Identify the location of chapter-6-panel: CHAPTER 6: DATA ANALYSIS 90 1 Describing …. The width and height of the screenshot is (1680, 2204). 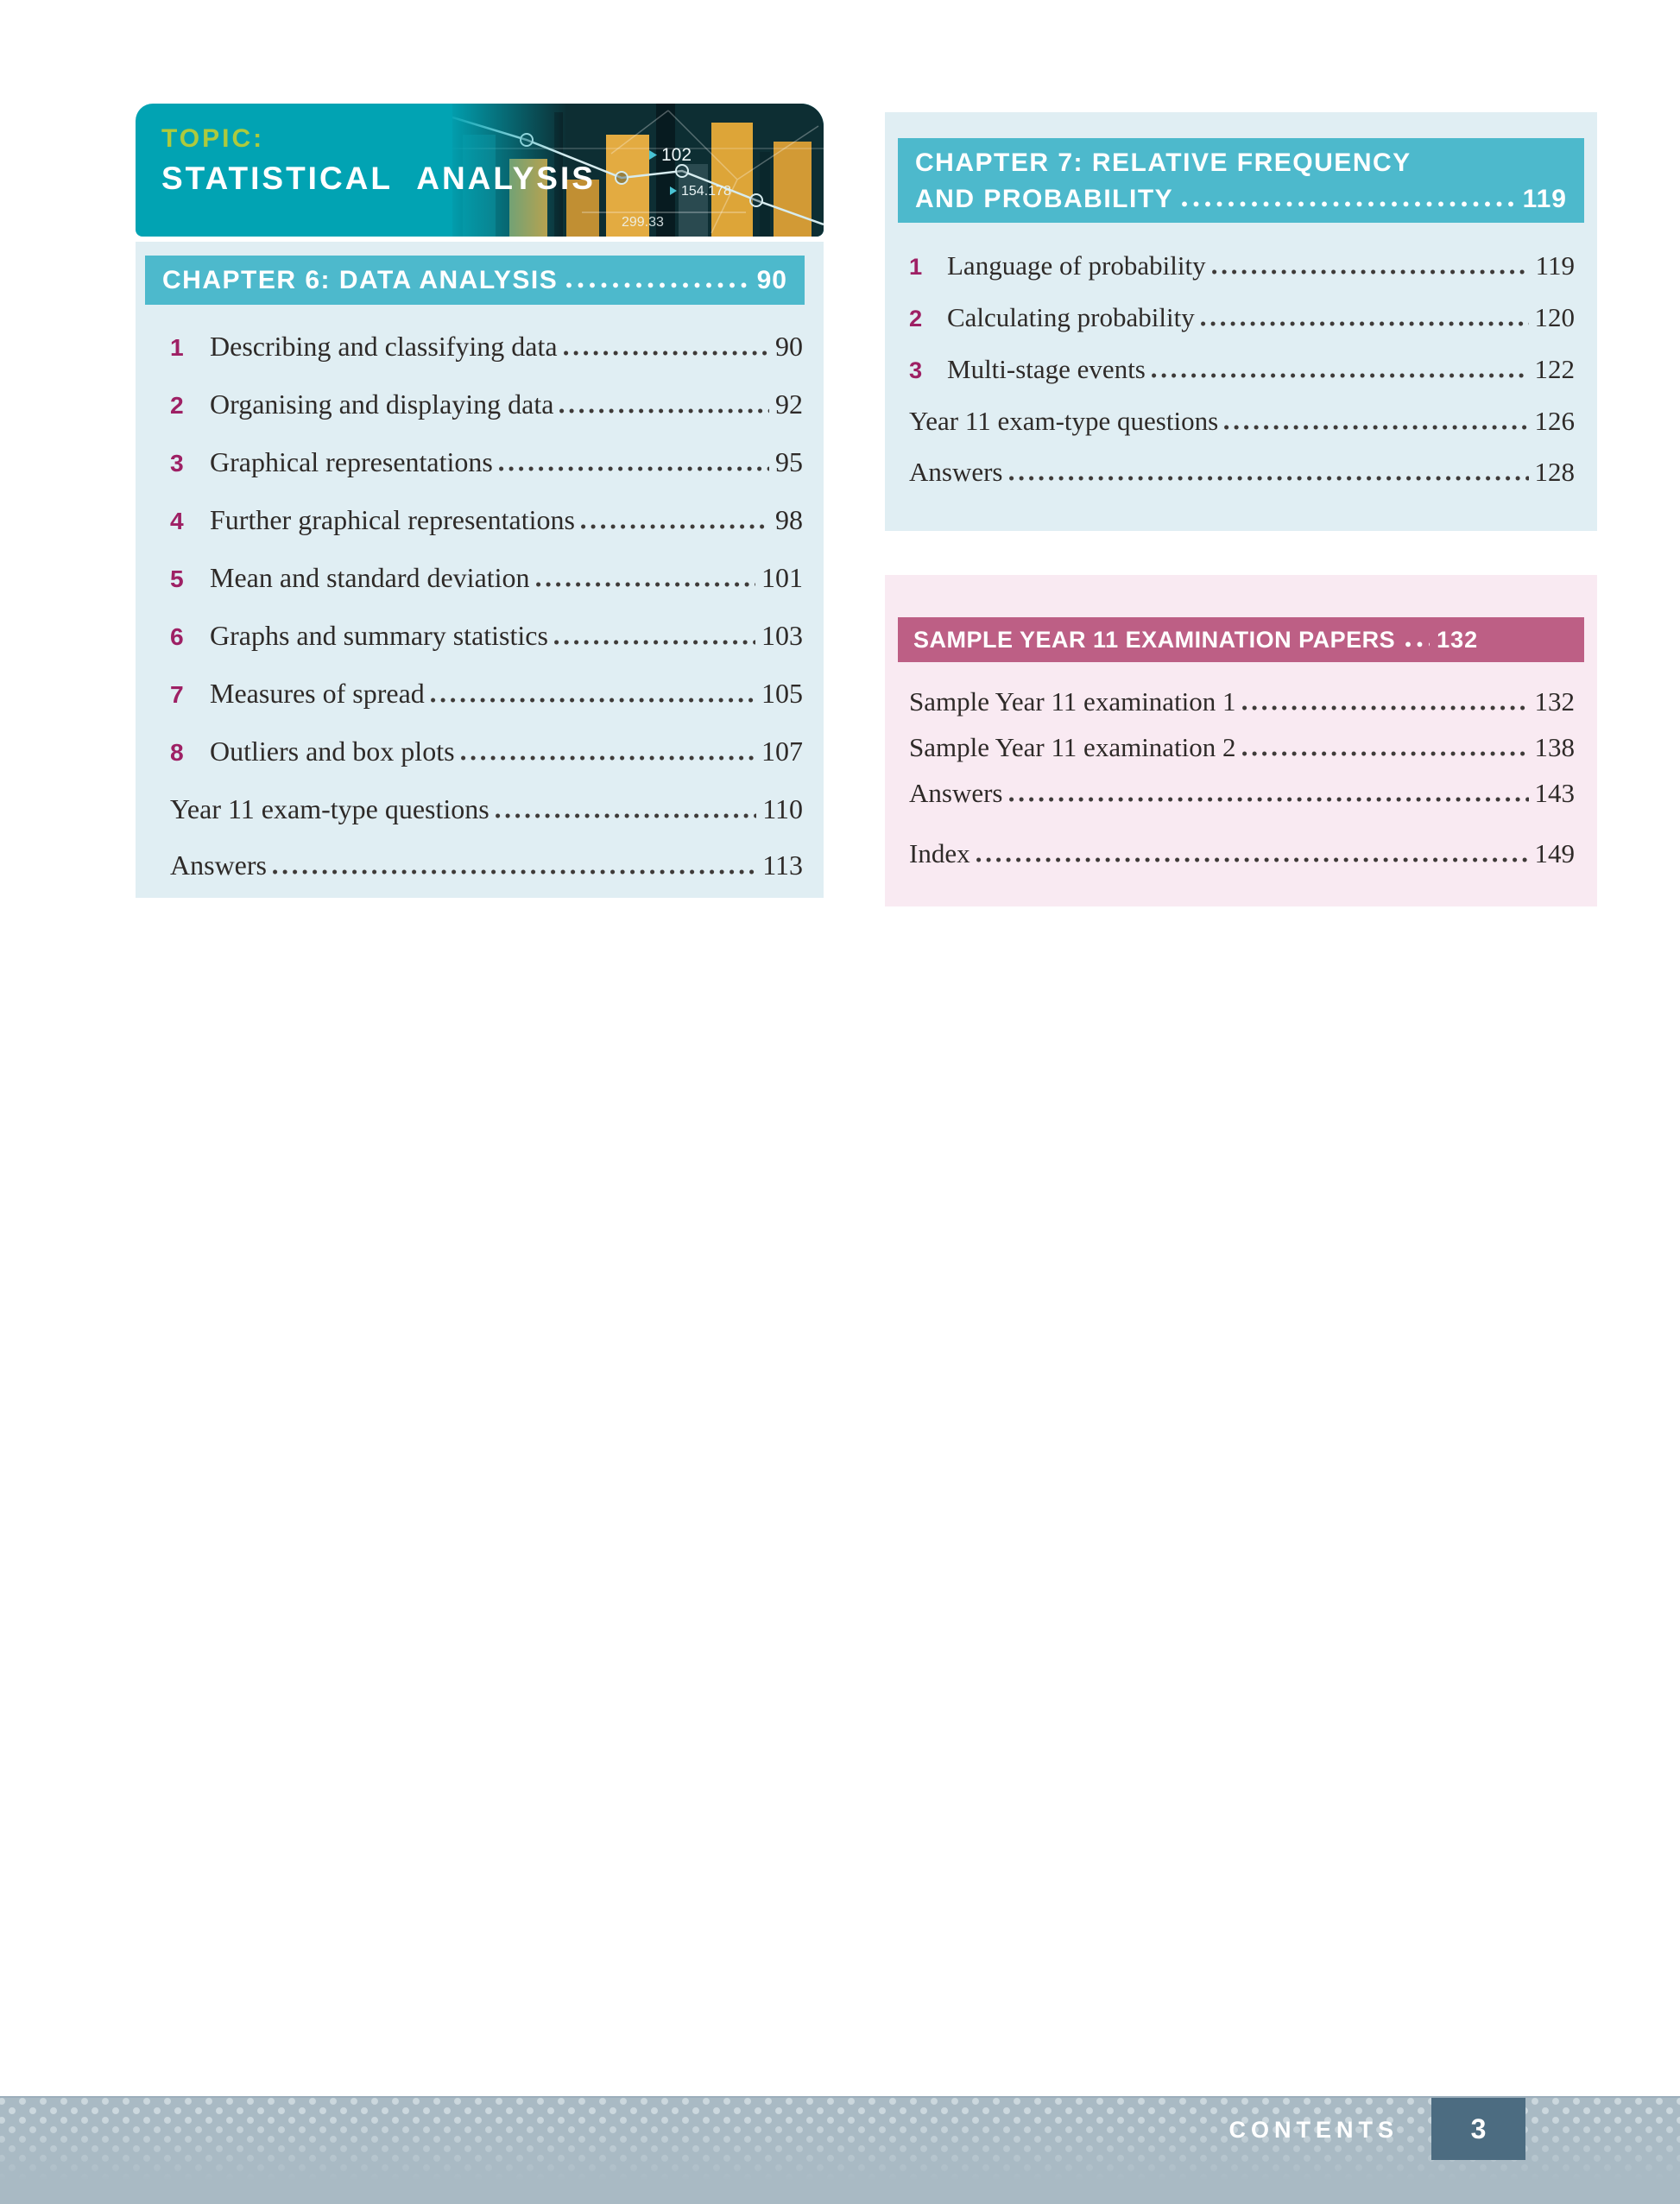
(480, 570).